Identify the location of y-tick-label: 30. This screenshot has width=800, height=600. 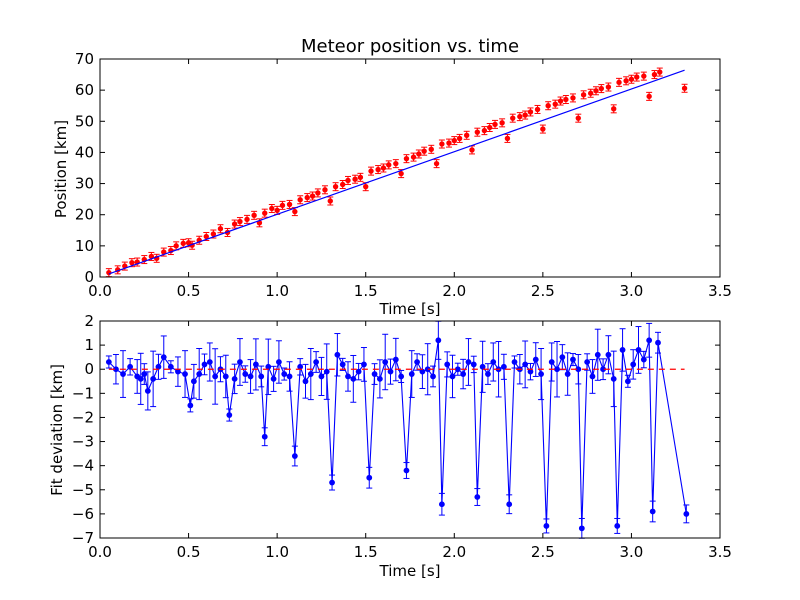
(84, 184).